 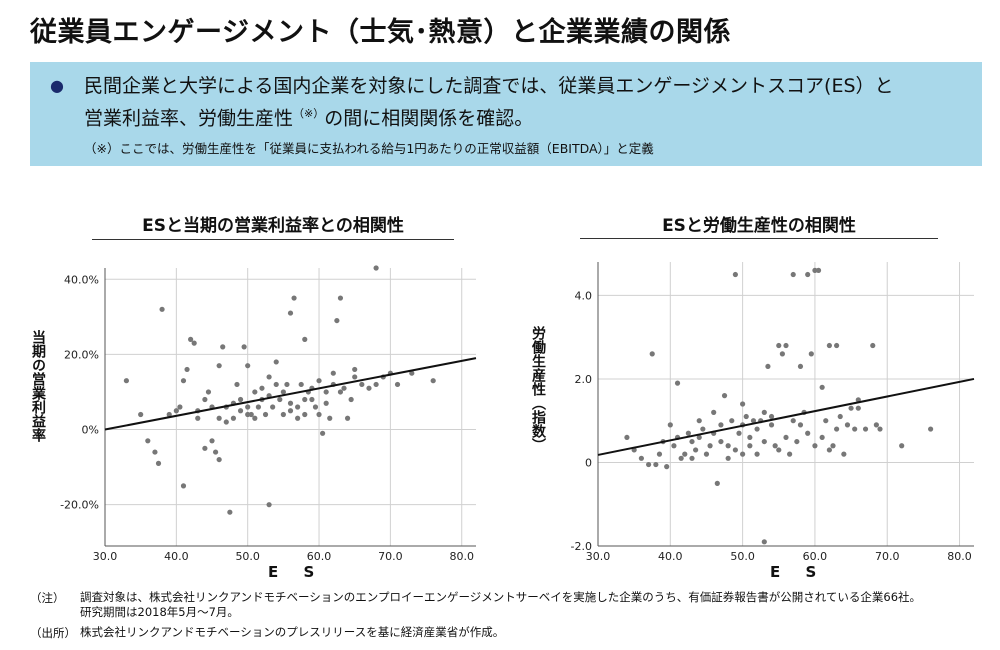 I want to click on chart1-xtick-label: 60.0, so click(x=319, y=556).